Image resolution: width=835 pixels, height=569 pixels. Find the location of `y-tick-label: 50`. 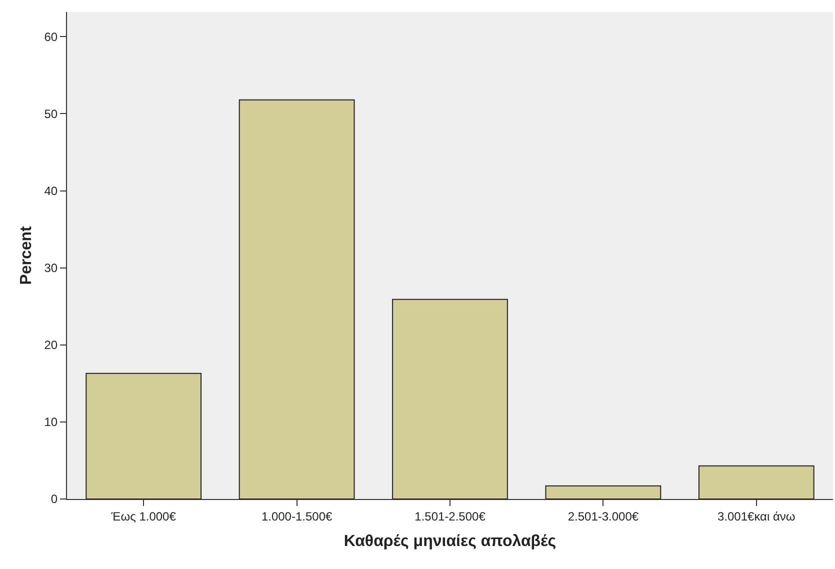

y-tick-label: 50 is located at coordinates (51, 113).